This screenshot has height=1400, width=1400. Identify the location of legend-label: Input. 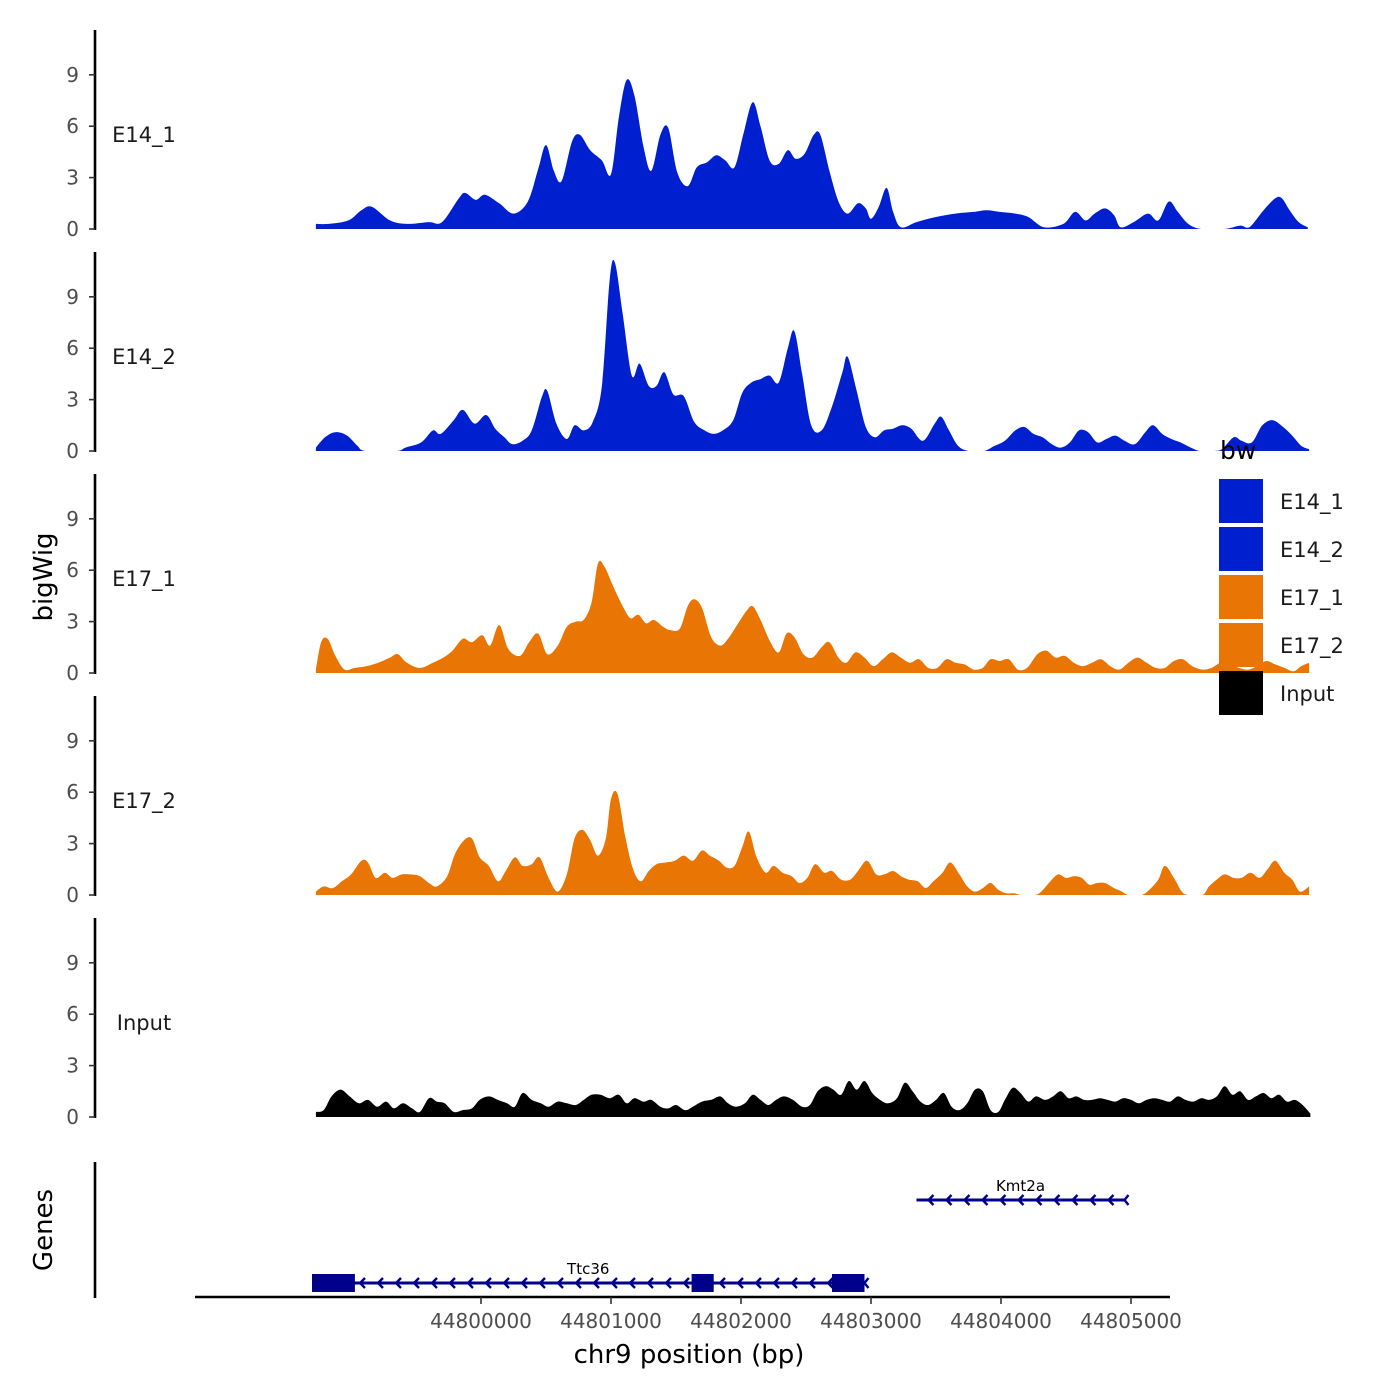
(1307, 694).